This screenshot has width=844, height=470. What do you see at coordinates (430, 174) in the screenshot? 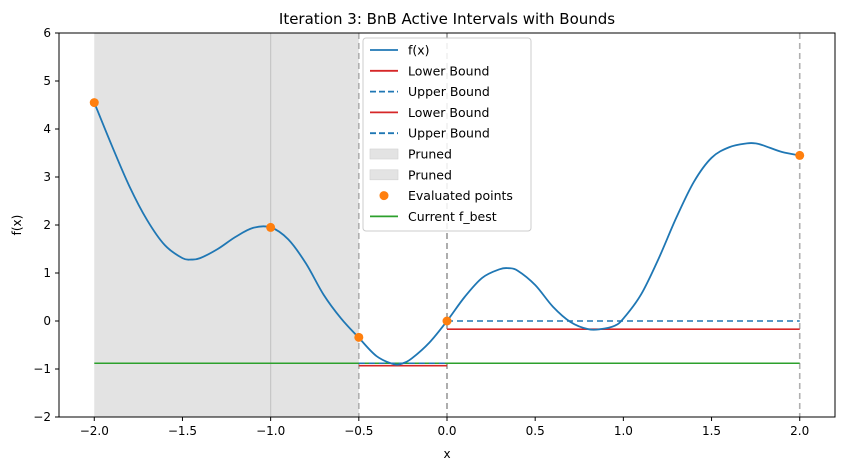
I see `legend-label-6: Pruned` at bounding box center [430, 174].